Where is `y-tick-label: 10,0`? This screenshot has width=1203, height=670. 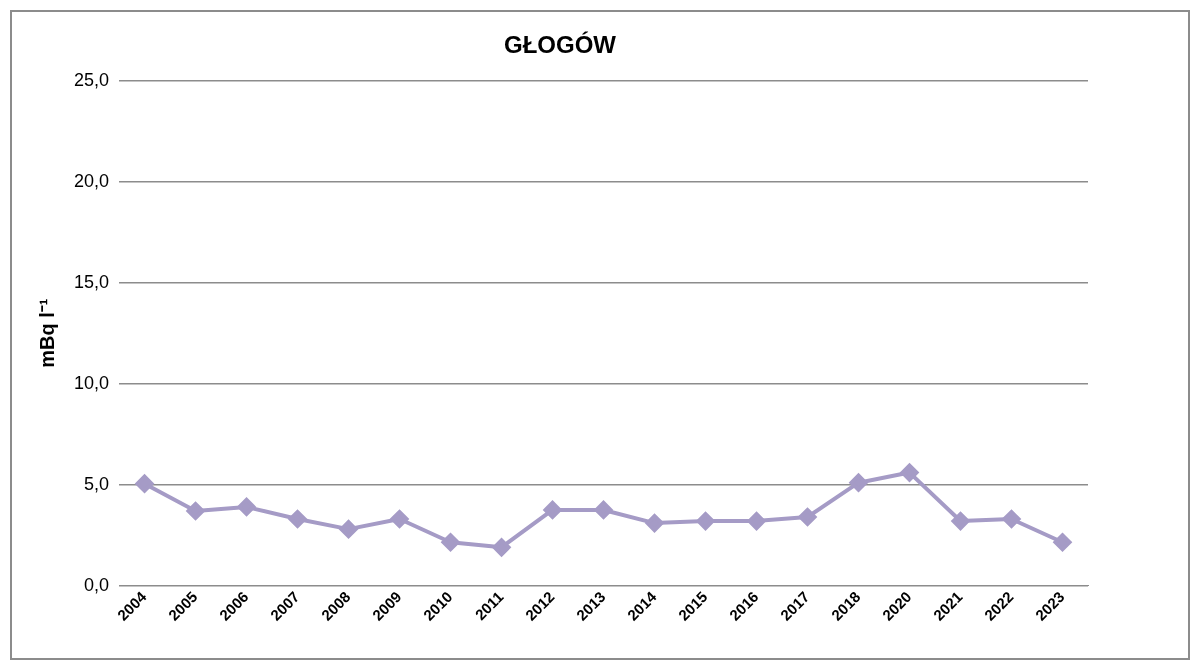 y-tick-label: 10,0 is located at coordinates (91, 382).